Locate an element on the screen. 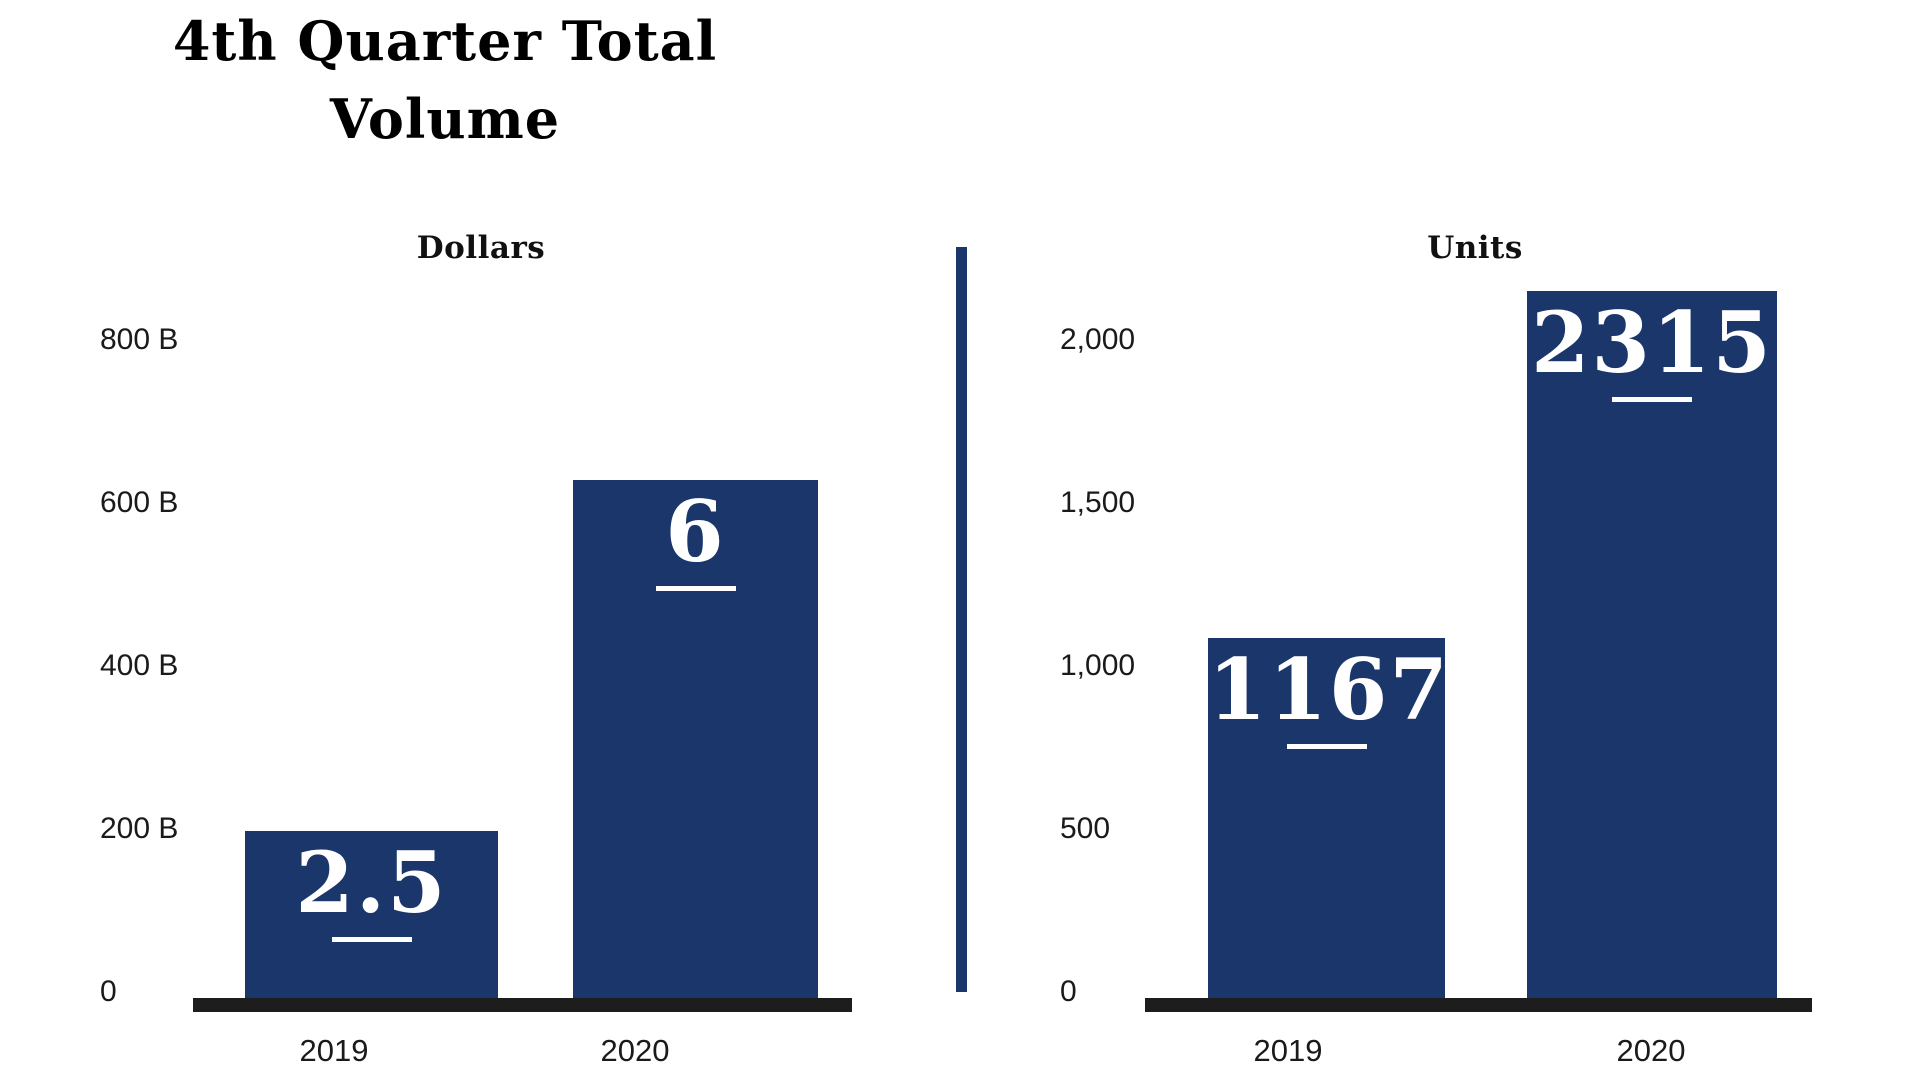 The height and width of the screenshot is (1080, 1920). y-axis-tick-label: 1,500 is located at coordinates (1098, 502).